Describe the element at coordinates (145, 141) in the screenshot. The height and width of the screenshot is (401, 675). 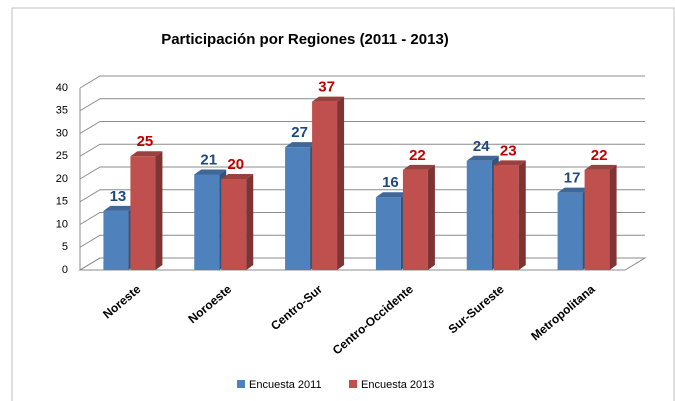
I see `data-label: 25` at that location.